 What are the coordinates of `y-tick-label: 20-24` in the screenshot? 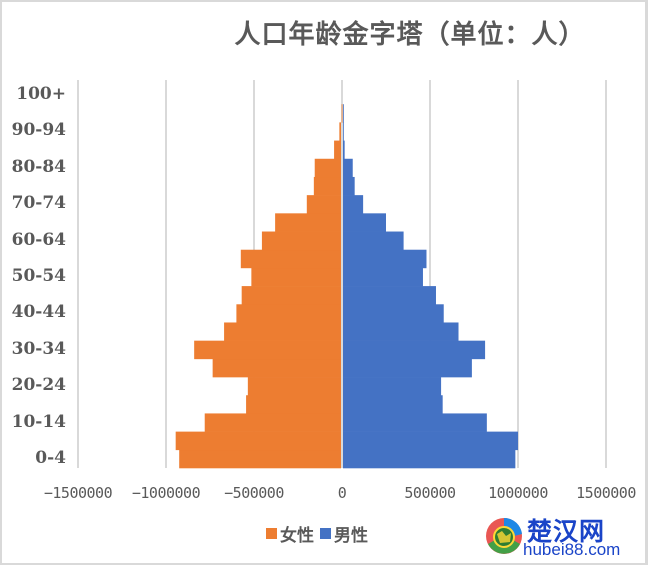 It's located at (38, 385).